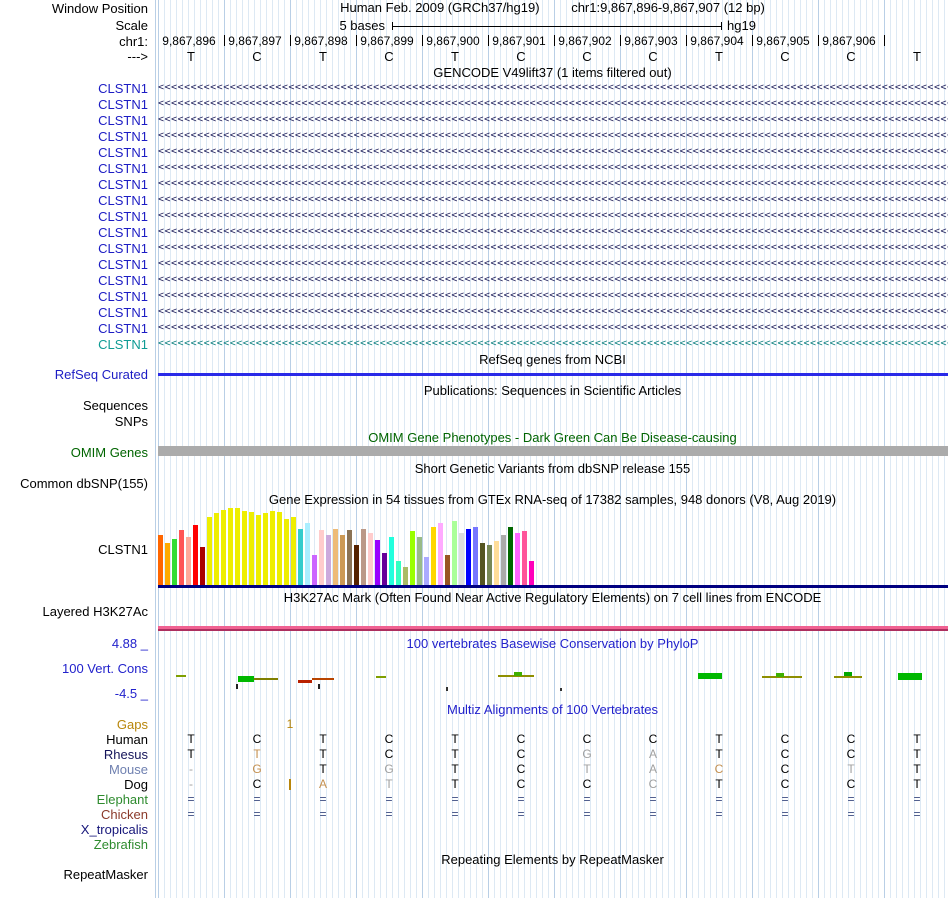 This screenshot has width=950, height=898. I want to click on window-position-label: Window Position, so click(99, 8).